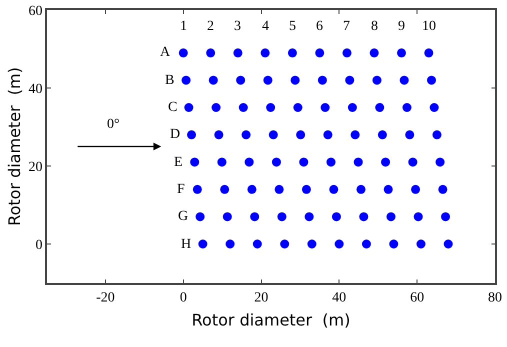 The width and height of the screenshot is (507, 347). I want to click on annotation: 9, so click(401, 26).